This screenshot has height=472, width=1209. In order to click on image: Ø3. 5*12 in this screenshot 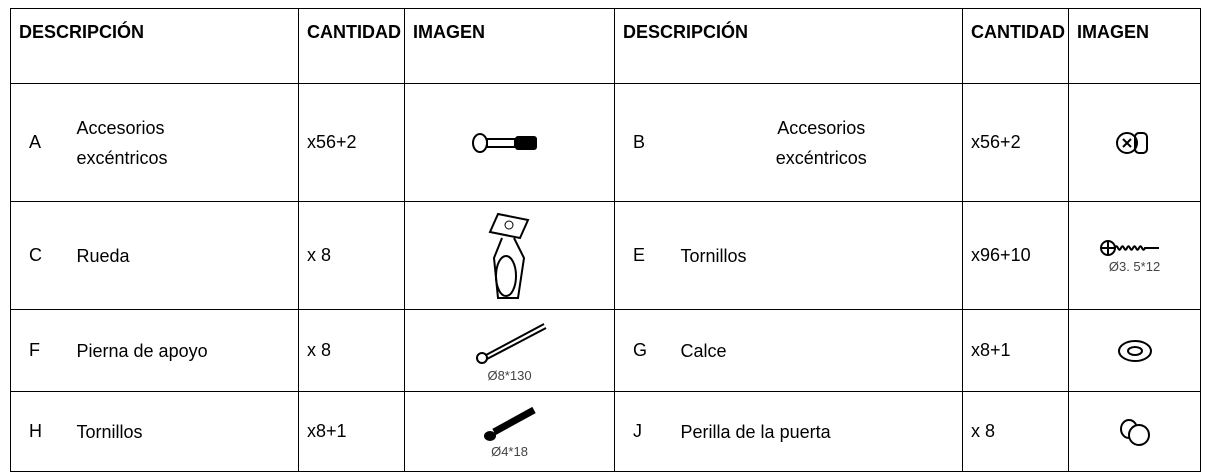, I will do `click(1135, 255)`.